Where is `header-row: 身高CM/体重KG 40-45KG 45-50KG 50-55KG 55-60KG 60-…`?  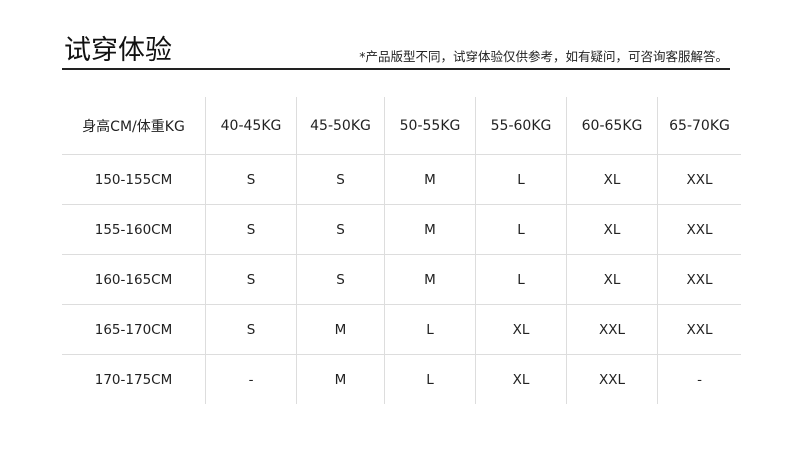 header-row: 身高CM/体重KG 40-45KG 45-50KG 50-55KG 55-60KG 60-… is located at coordinates (401, 126).